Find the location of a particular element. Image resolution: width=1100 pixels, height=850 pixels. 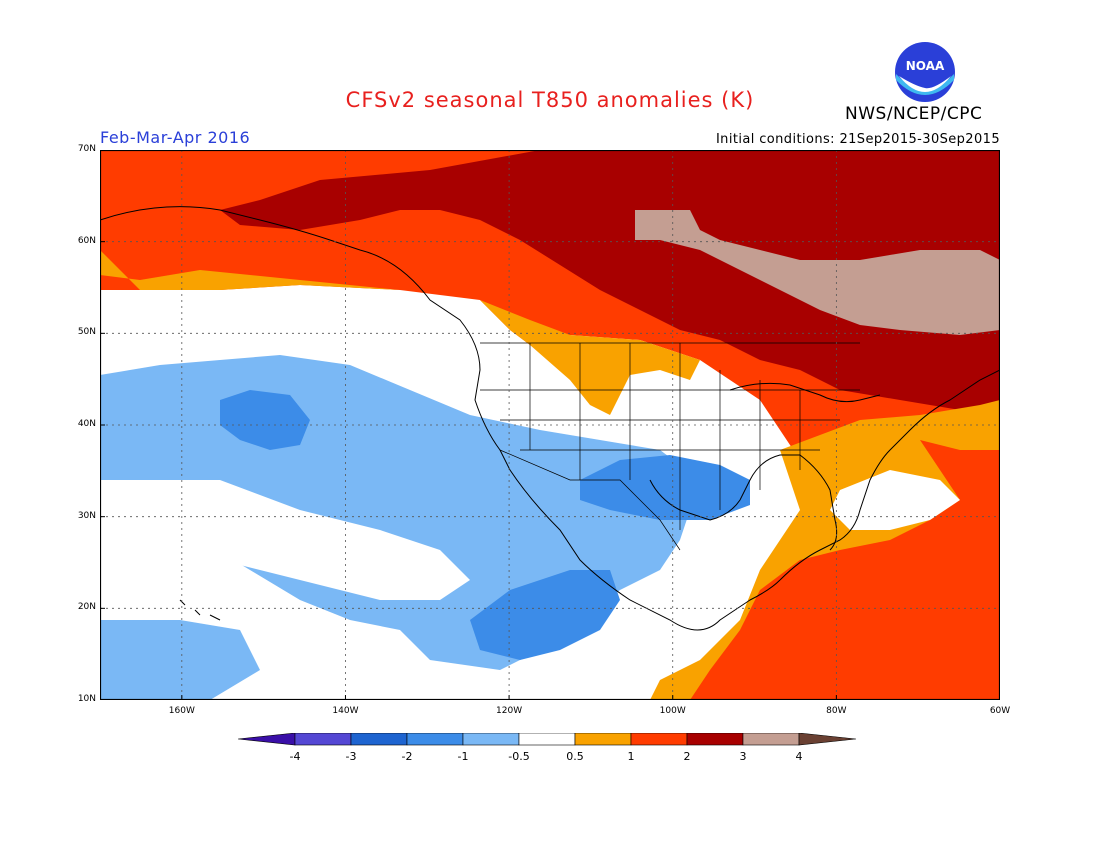

lat-label: 70N is located at coordinates (86, 149).